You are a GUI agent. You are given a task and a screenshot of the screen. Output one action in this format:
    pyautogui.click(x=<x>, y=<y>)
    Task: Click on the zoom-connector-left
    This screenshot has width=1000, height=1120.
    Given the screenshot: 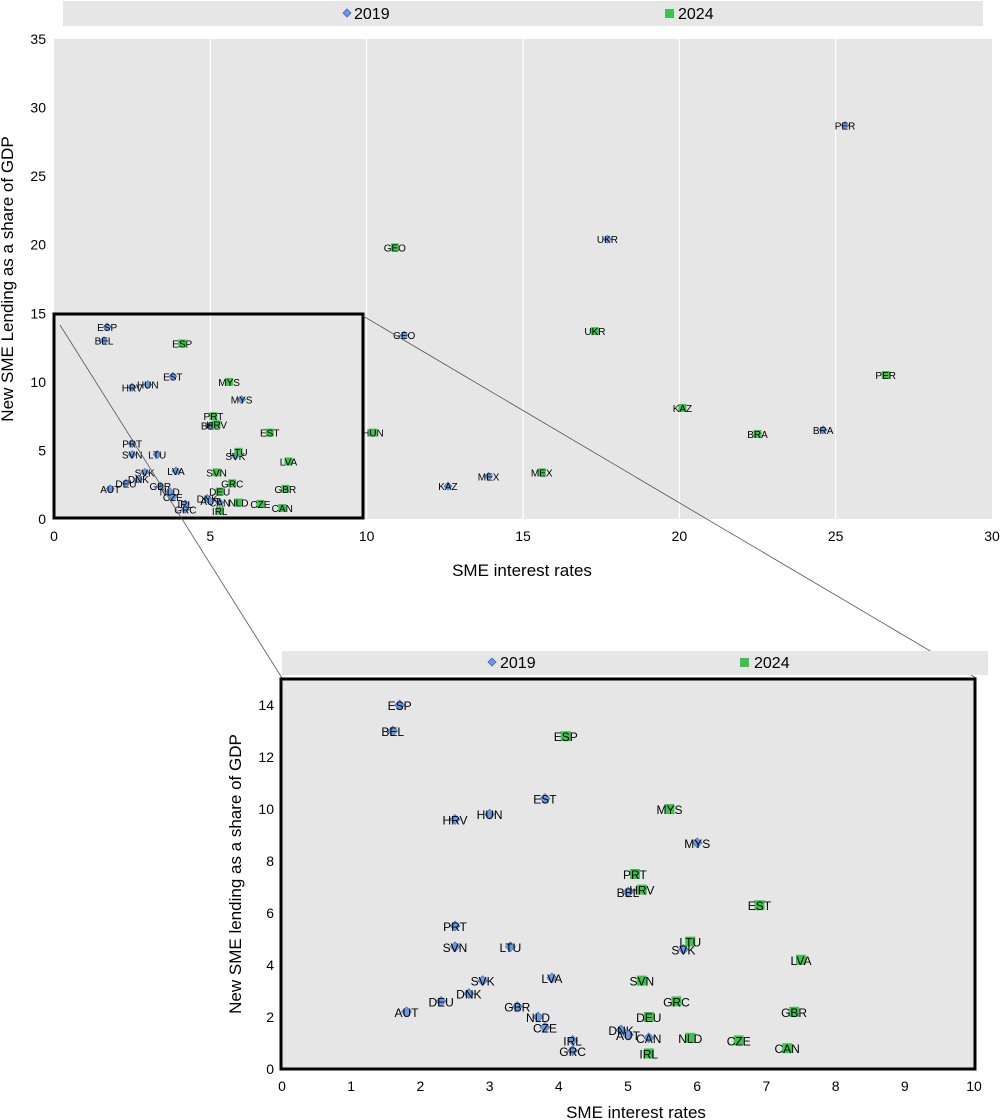 What is the action you would take?
    pyautogui.click(x=171, y=501)
    